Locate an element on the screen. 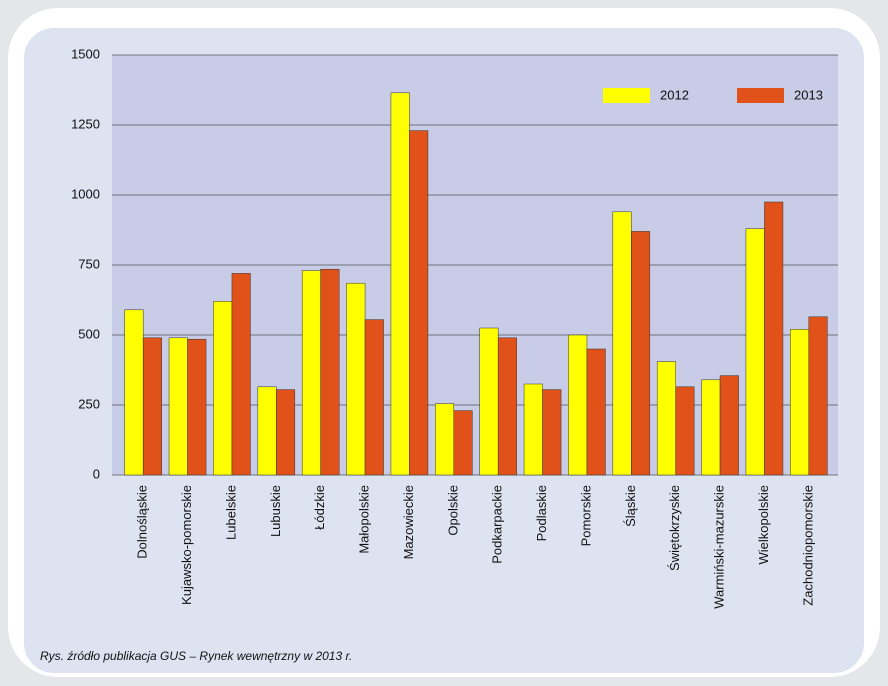  y-tick-label: 1250 is located at coordinates (85, 123).